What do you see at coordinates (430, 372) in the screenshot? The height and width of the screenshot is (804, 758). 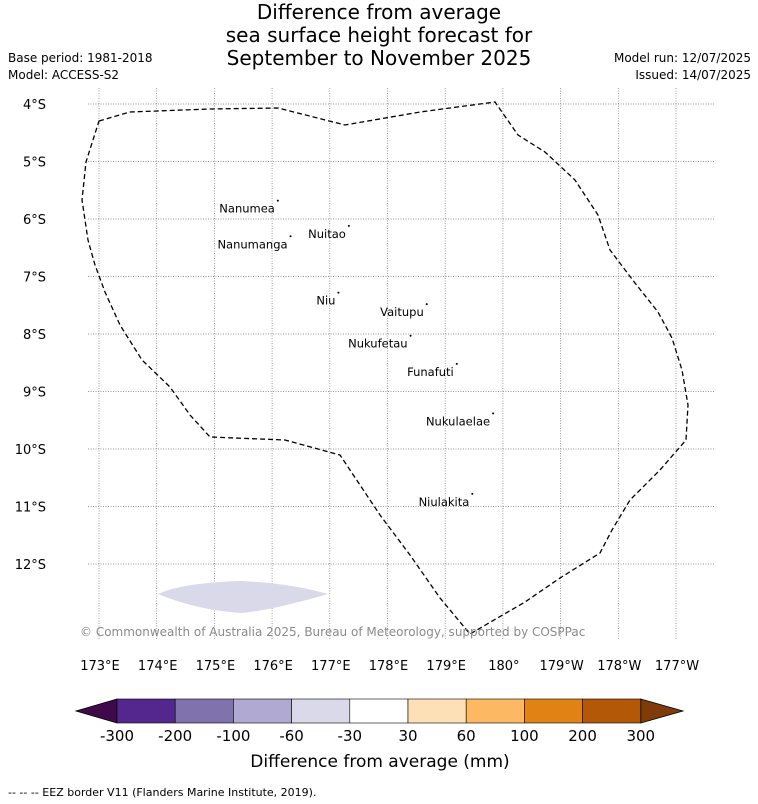 I see `island-label: Funafuti` at bounding box center [430, 372].